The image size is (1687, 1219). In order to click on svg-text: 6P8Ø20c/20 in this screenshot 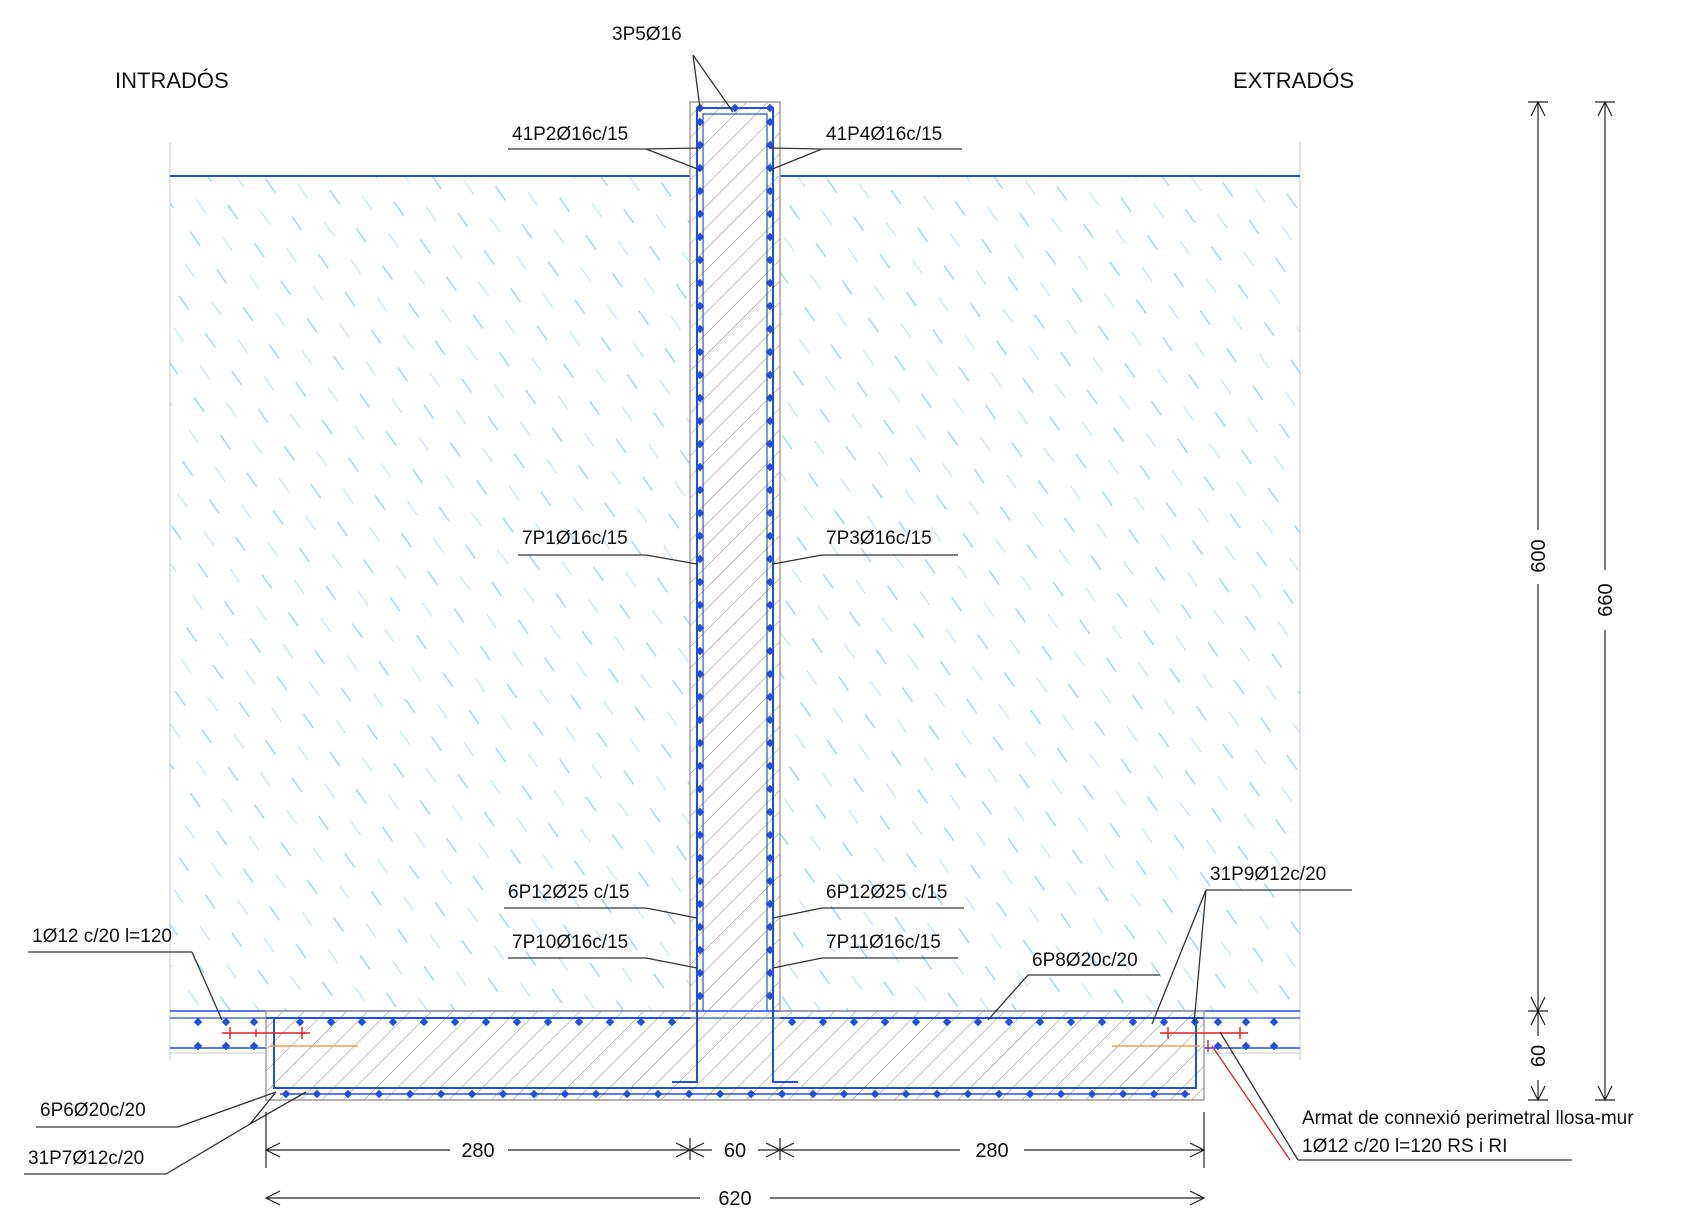, I will do `click(1085, 960)`.